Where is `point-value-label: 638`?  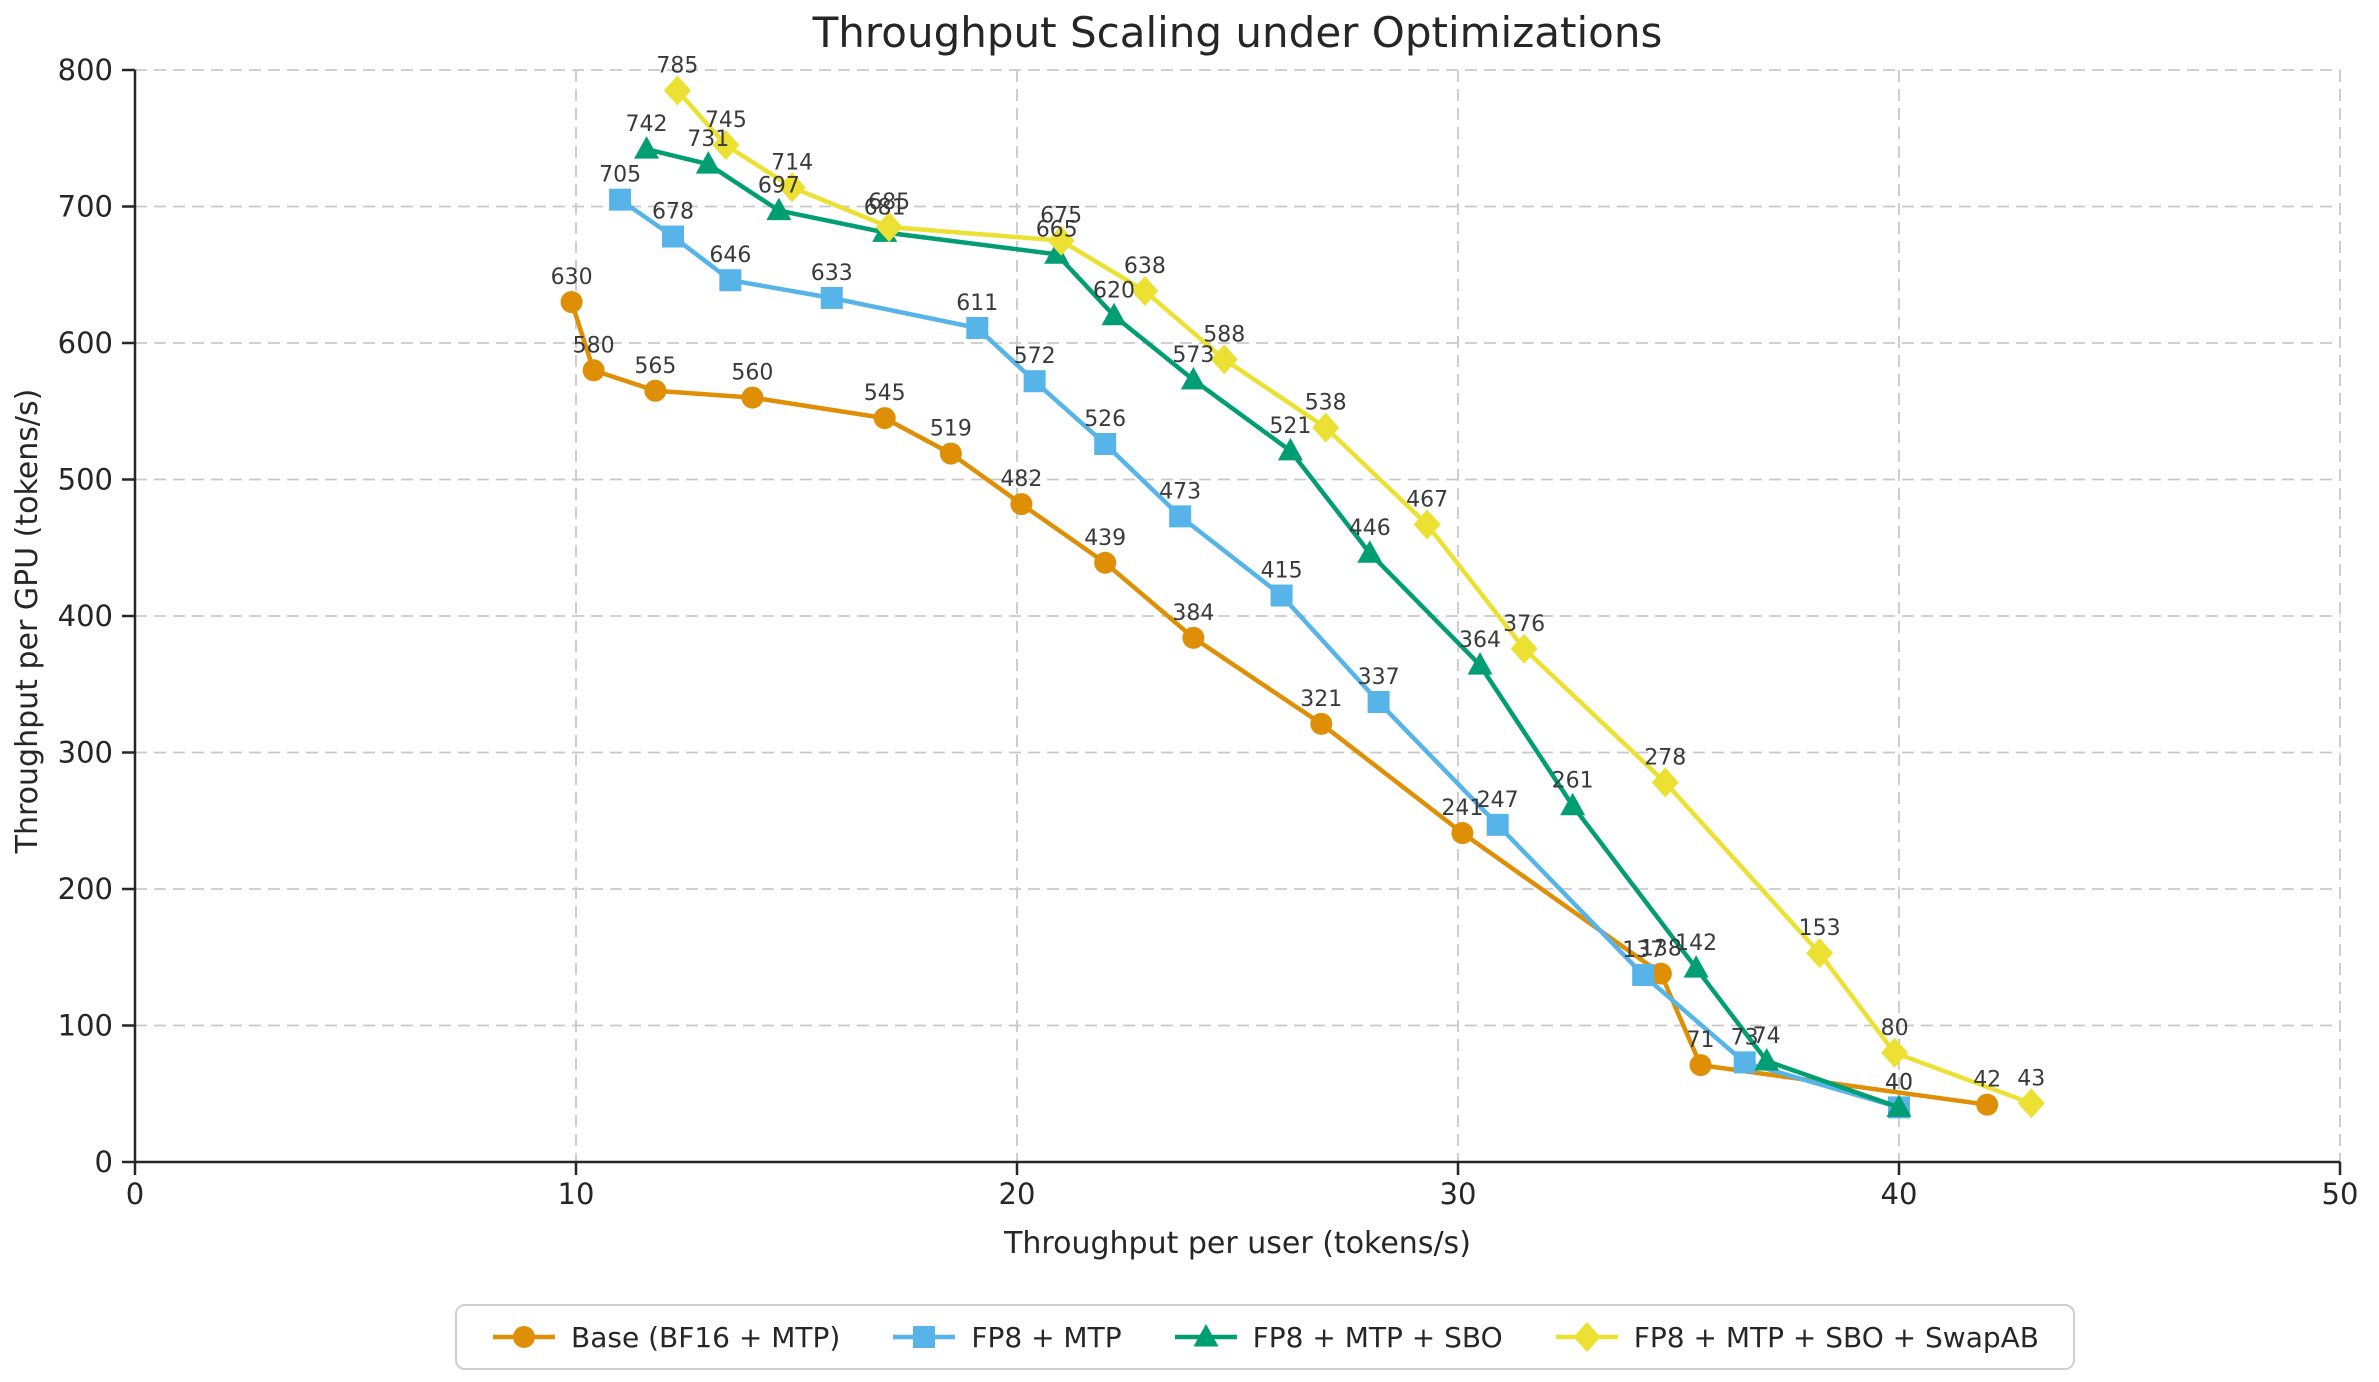 point-value-label: 638 is located at coordinates (1145, 266).